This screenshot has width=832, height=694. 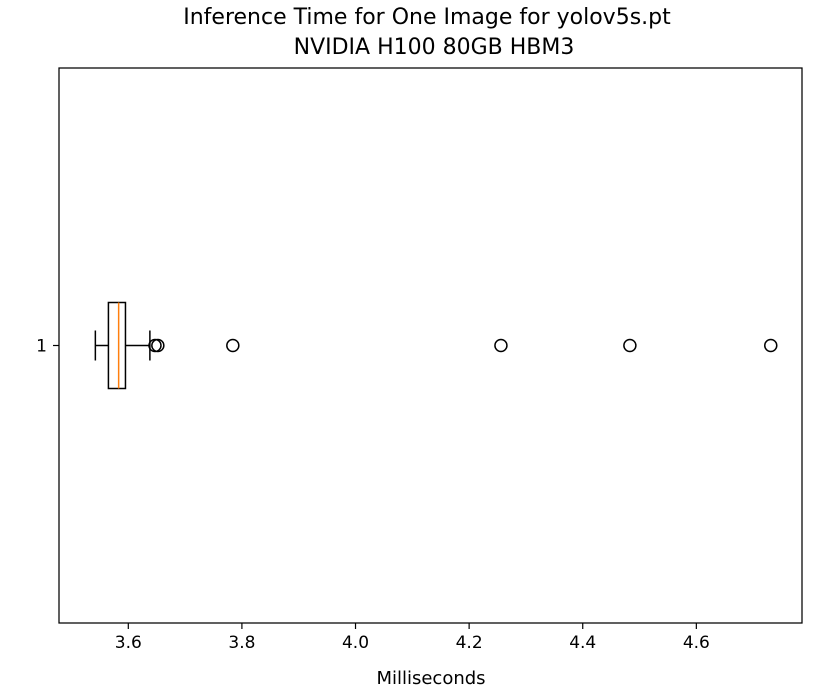 What do you see at coordinates (41, 347) in the screenshot?
I see `y-tick-label: 1` at bounding box center [41, 347].